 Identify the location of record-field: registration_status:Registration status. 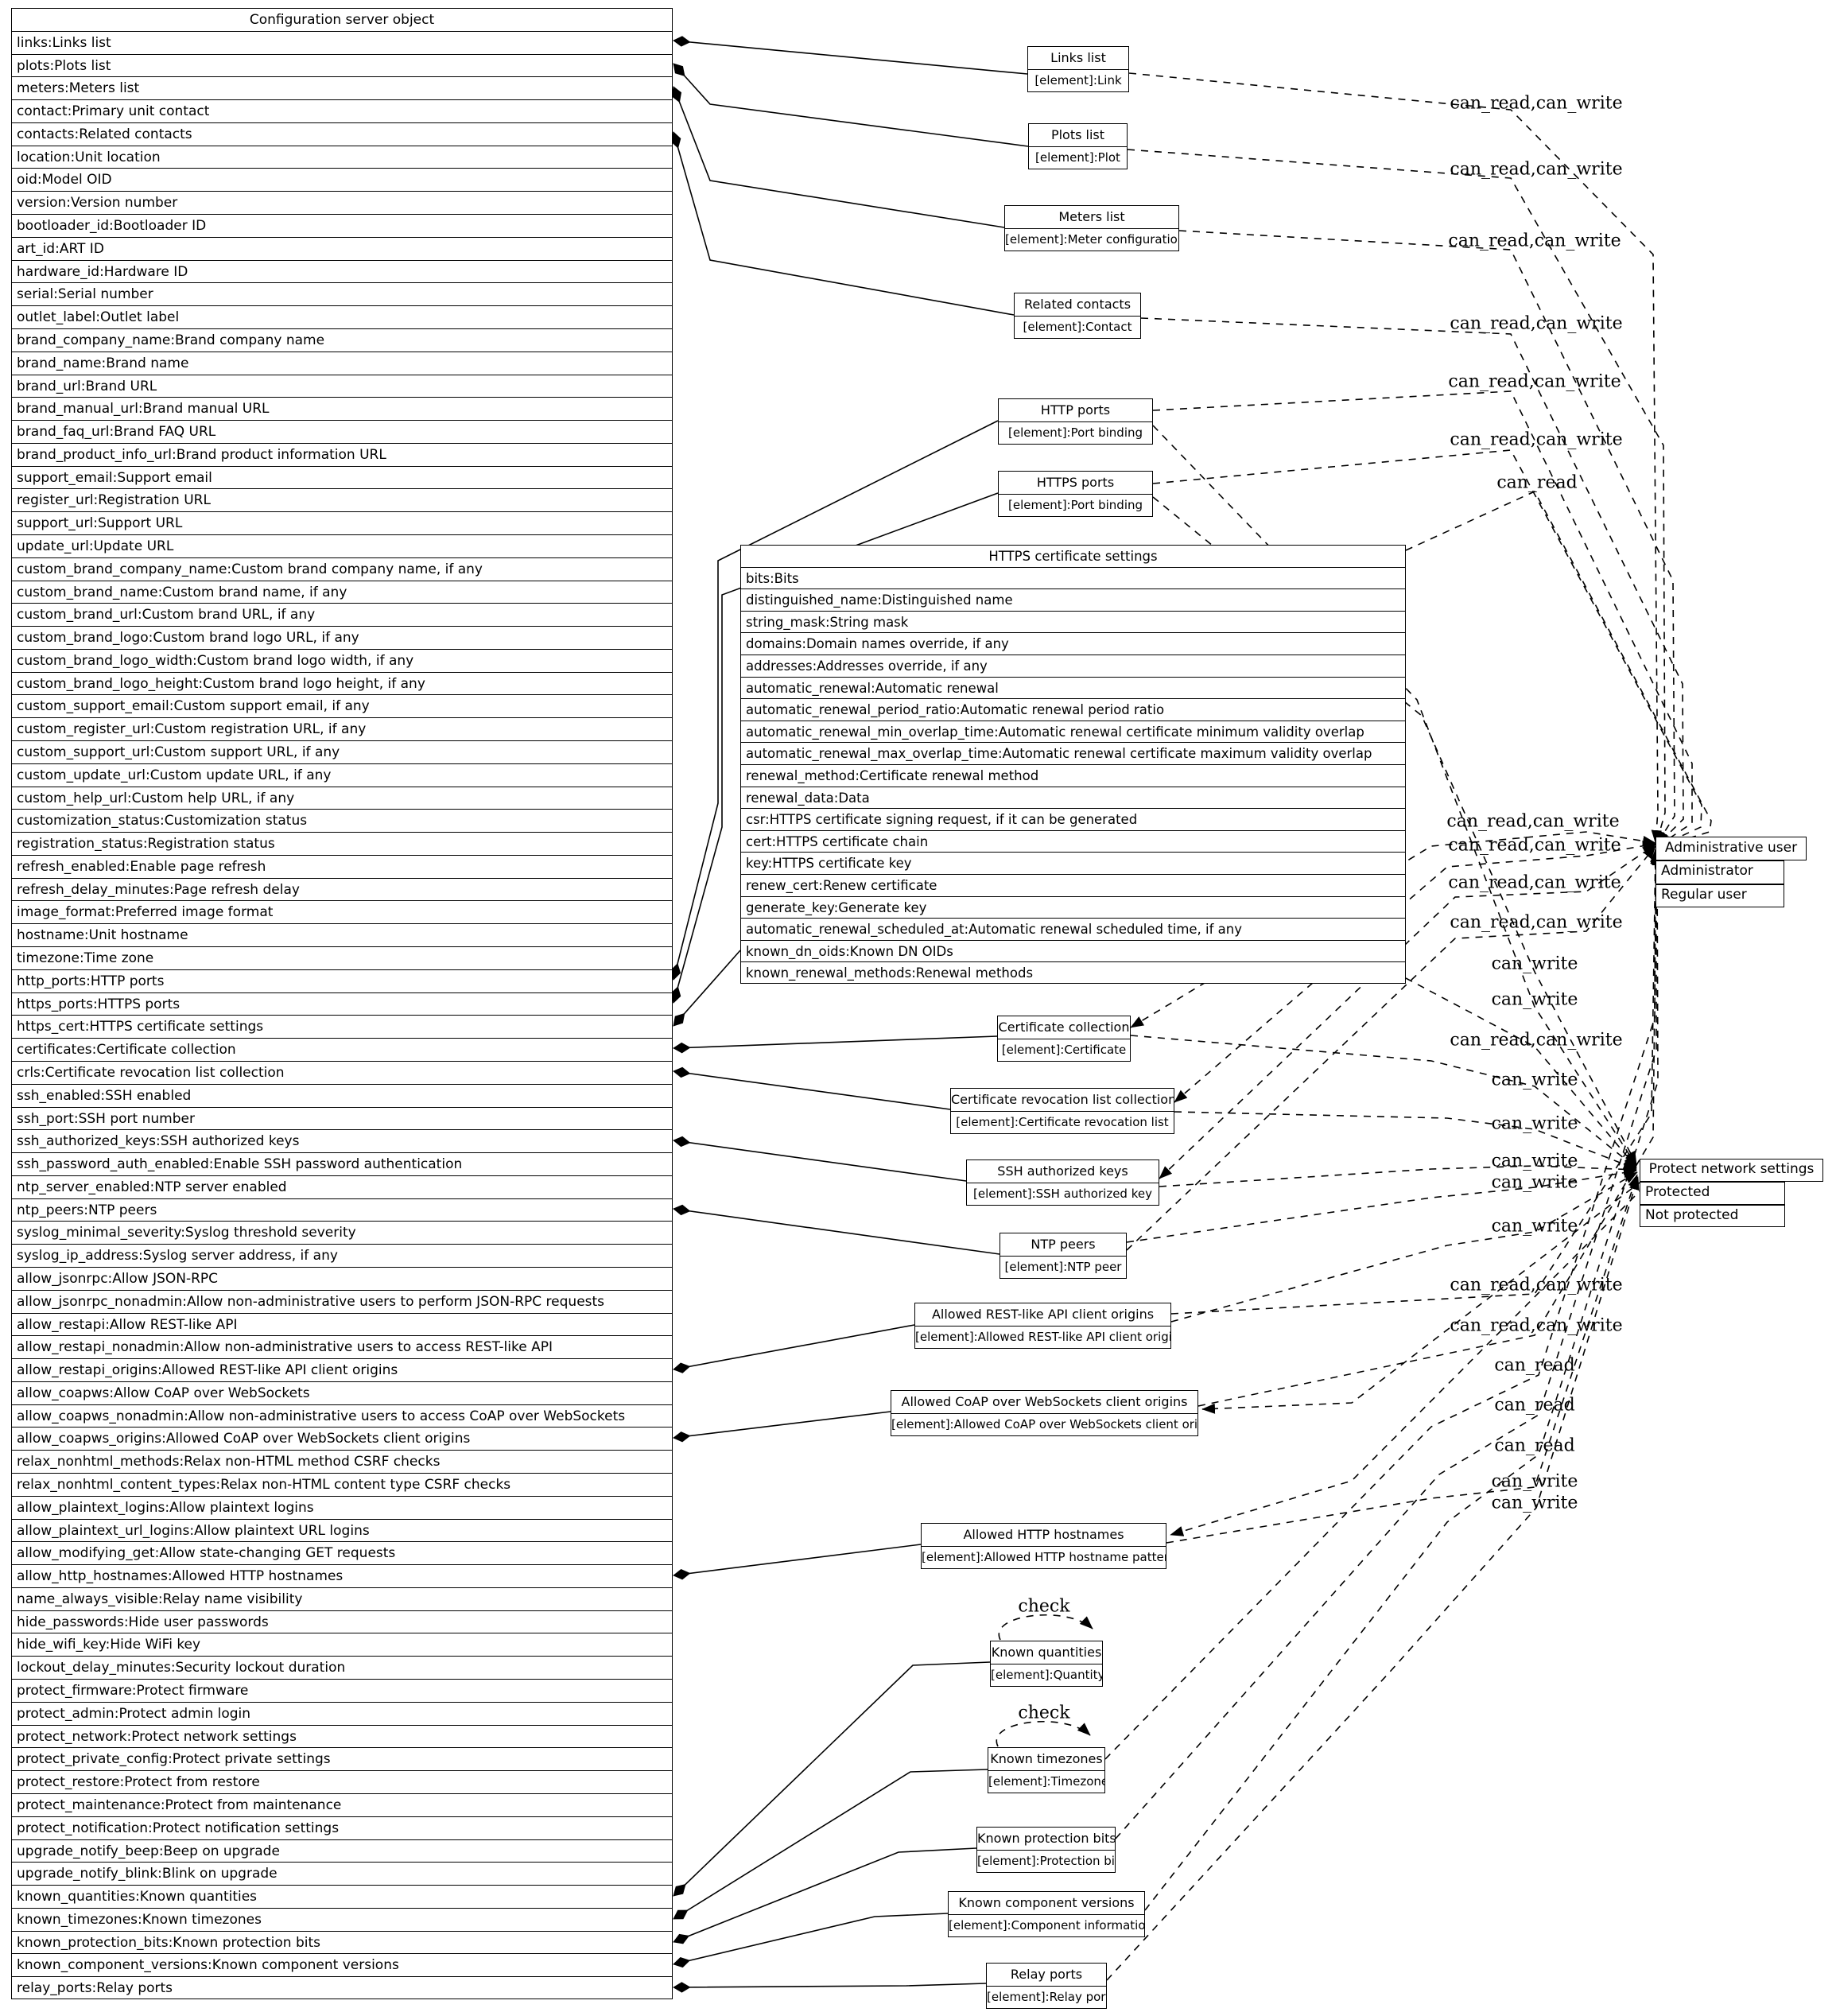
(342, 844).